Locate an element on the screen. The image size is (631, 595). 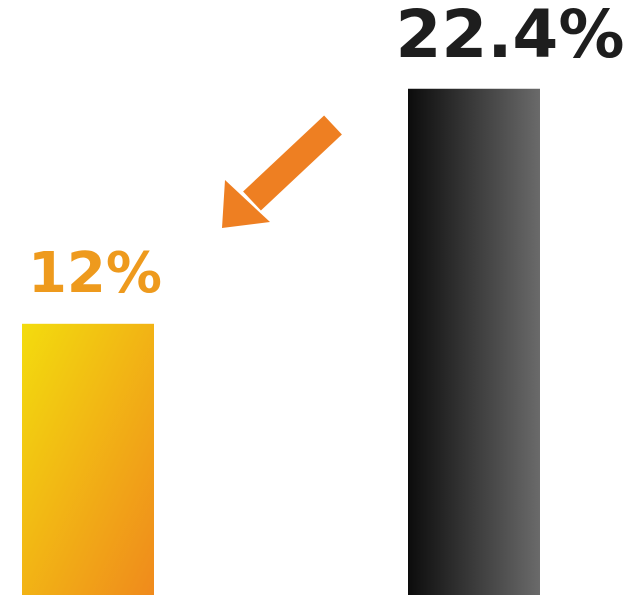
annotation-arrow is located at coordinates (282, 171).